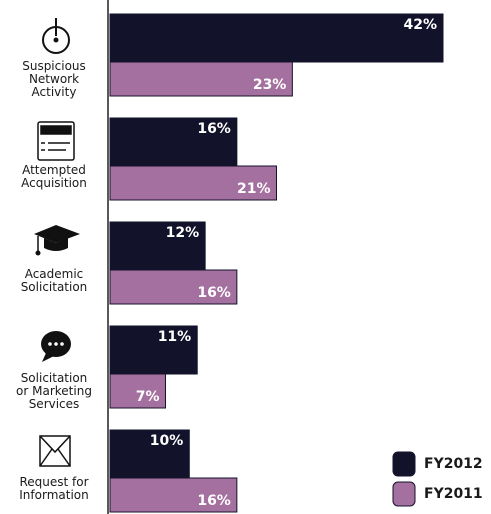  Describe the element at coordinates (174, 337) in the screenshot. I see `value-label: 11%` at that location.